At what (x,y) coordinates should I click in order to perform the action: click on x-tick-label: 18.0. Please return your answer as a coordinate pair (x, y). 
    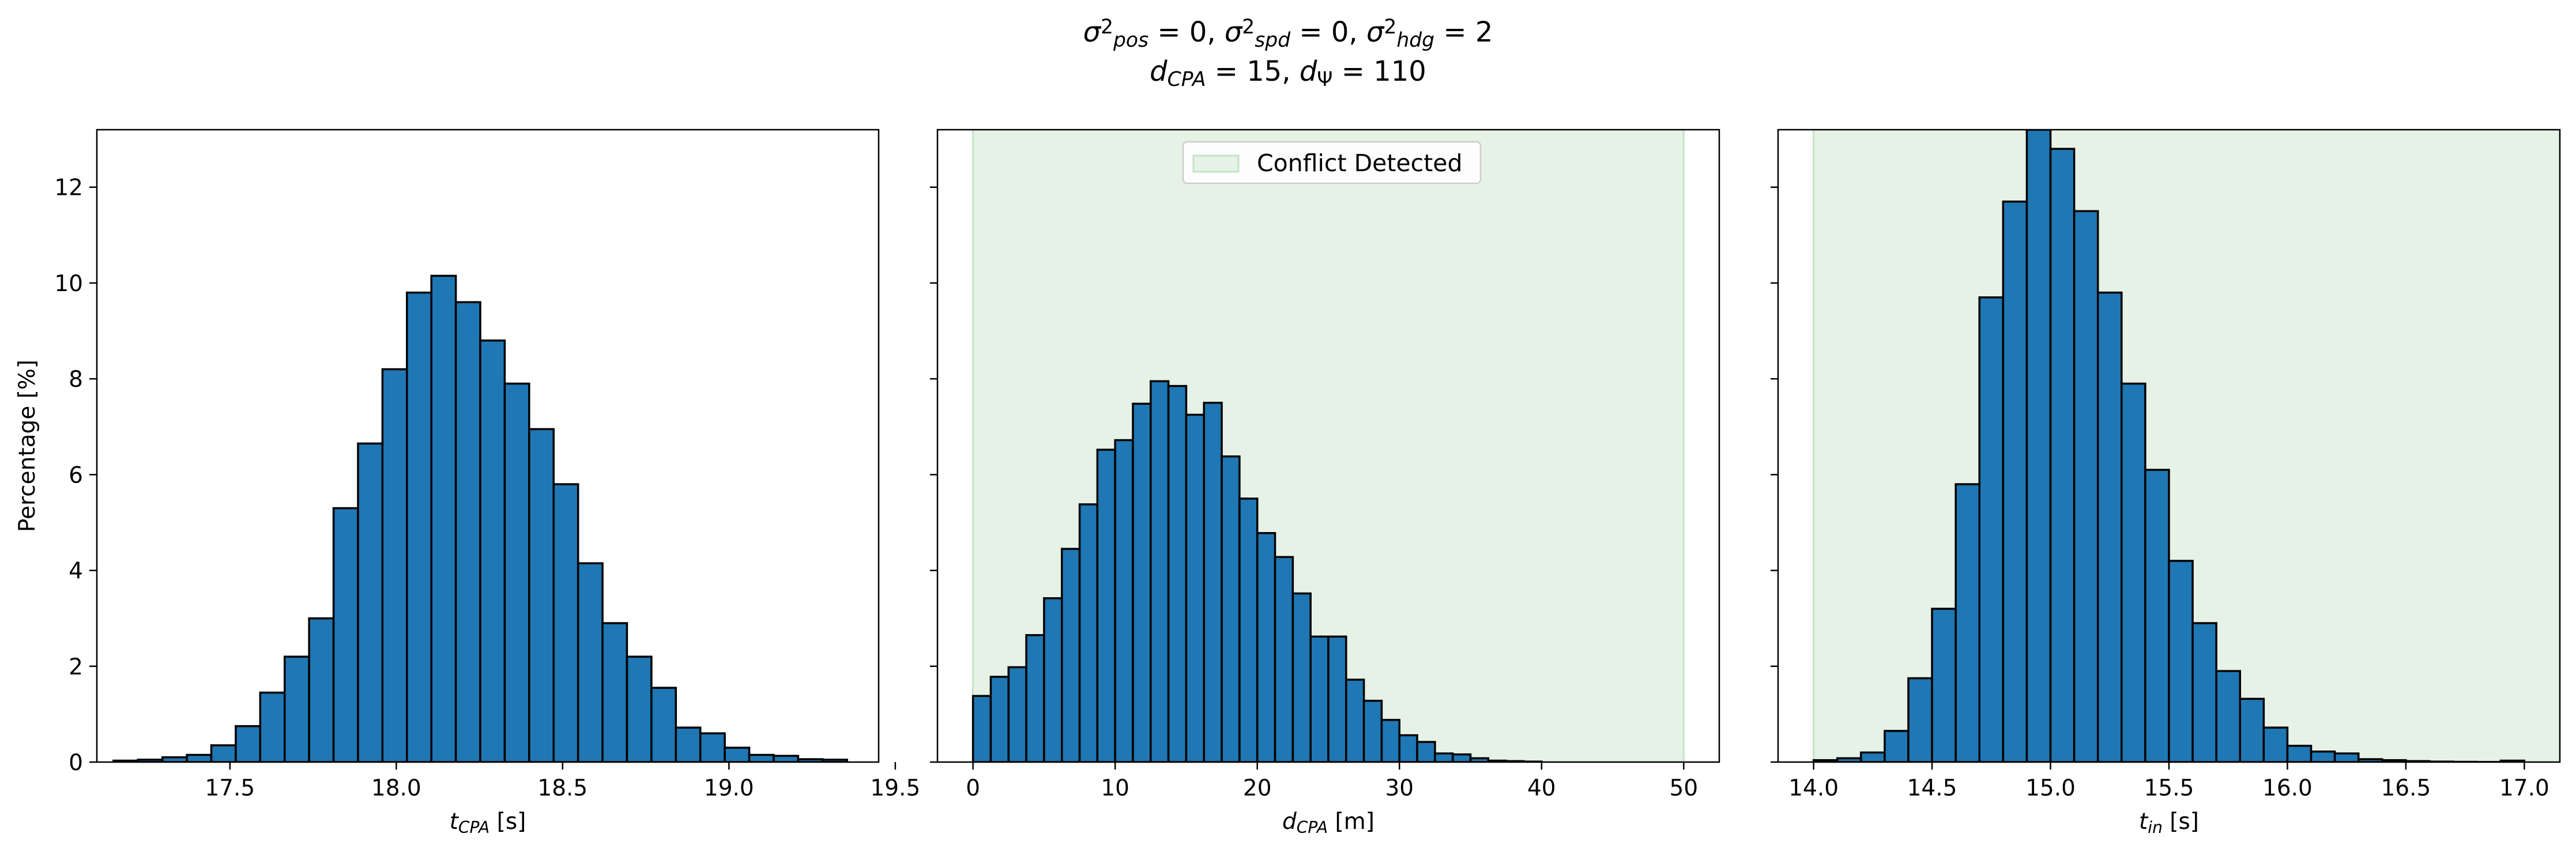
    Looking at the image, I should click on (396, 788).